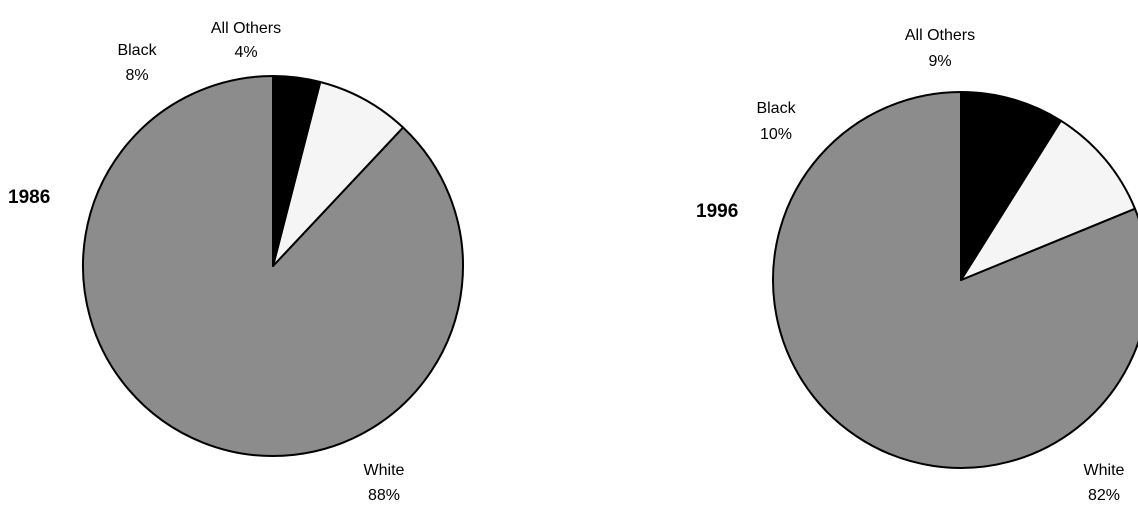  Describe the element at coordinates (245, 52) in the screenshot. I see `slice-value-all-others-1986: 4%` at that location.